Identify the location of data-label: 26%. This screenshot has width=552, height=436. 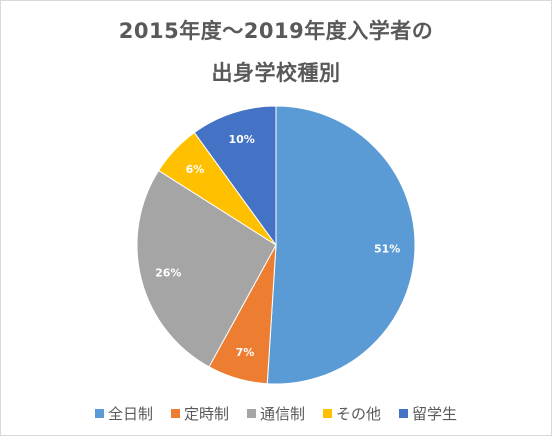
(168, 273).